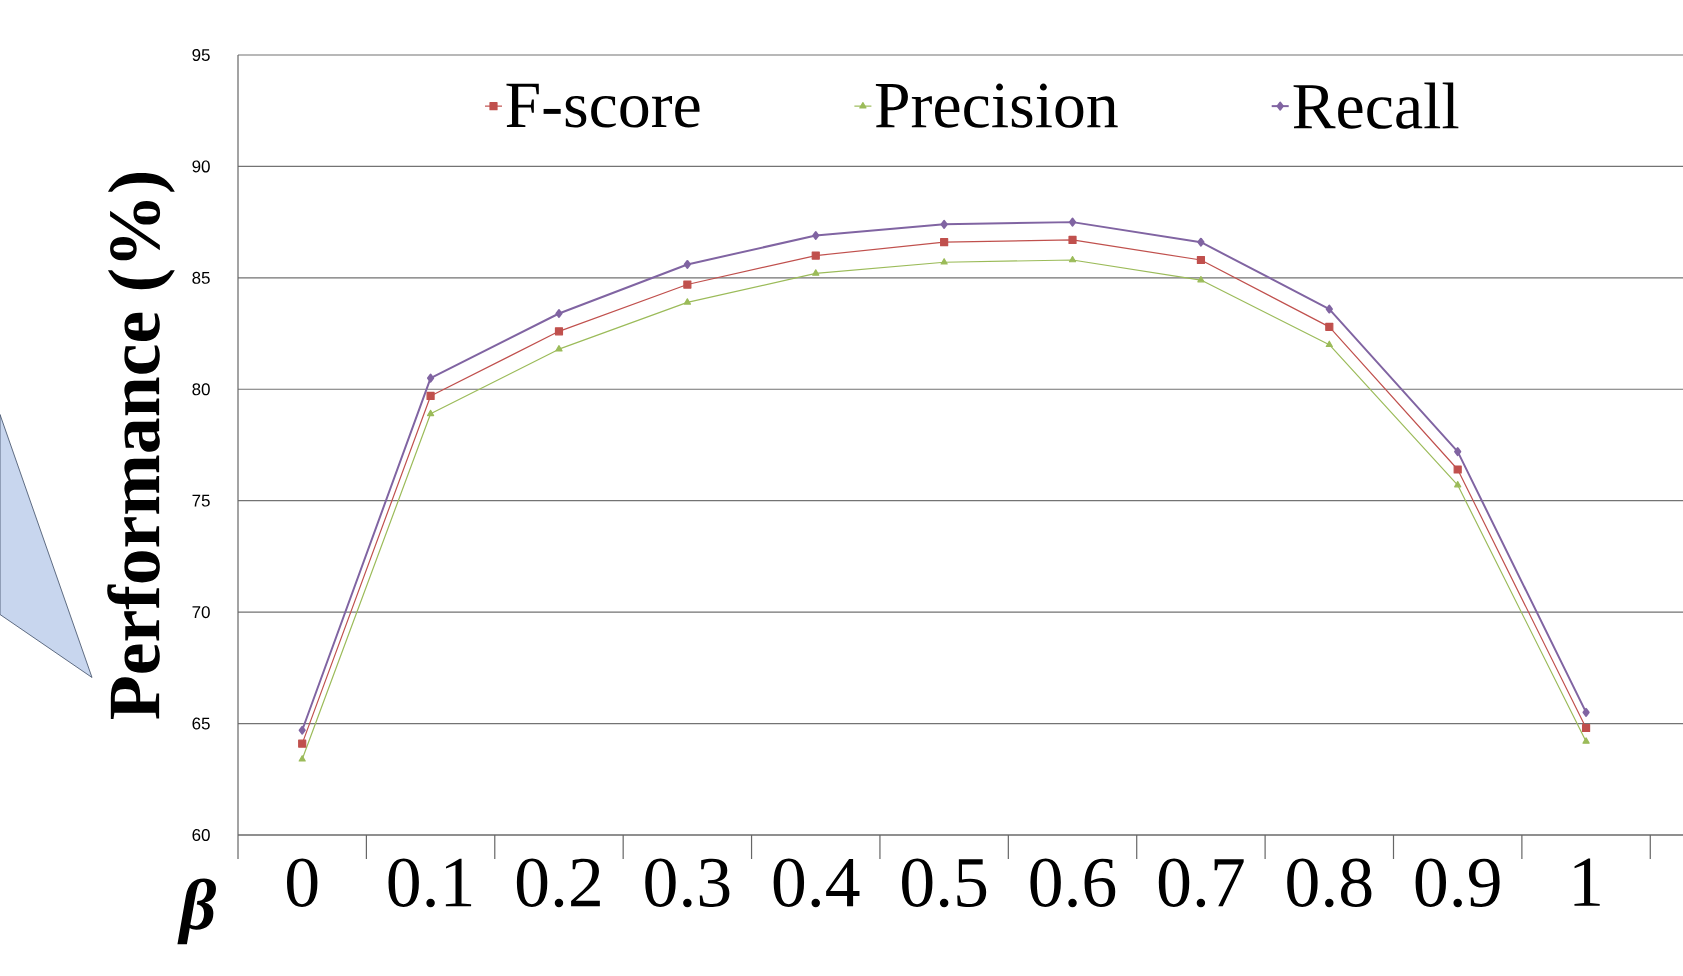 This screenshot has height=976, width=1683. I want to click on y-tick-label: 75, so click(201, 500).